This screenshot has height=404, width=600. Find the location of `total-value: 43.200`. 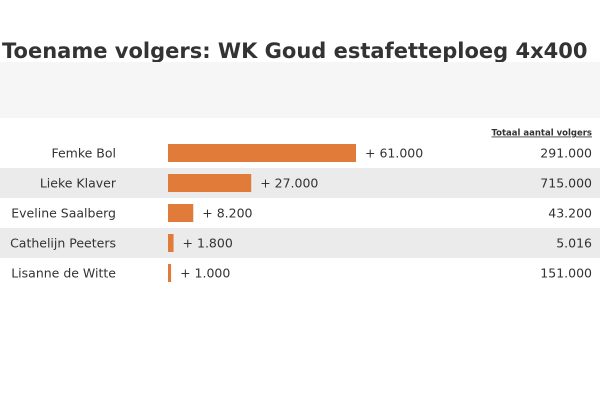

total-value: 43.200 is located at coordinates (570, 213).